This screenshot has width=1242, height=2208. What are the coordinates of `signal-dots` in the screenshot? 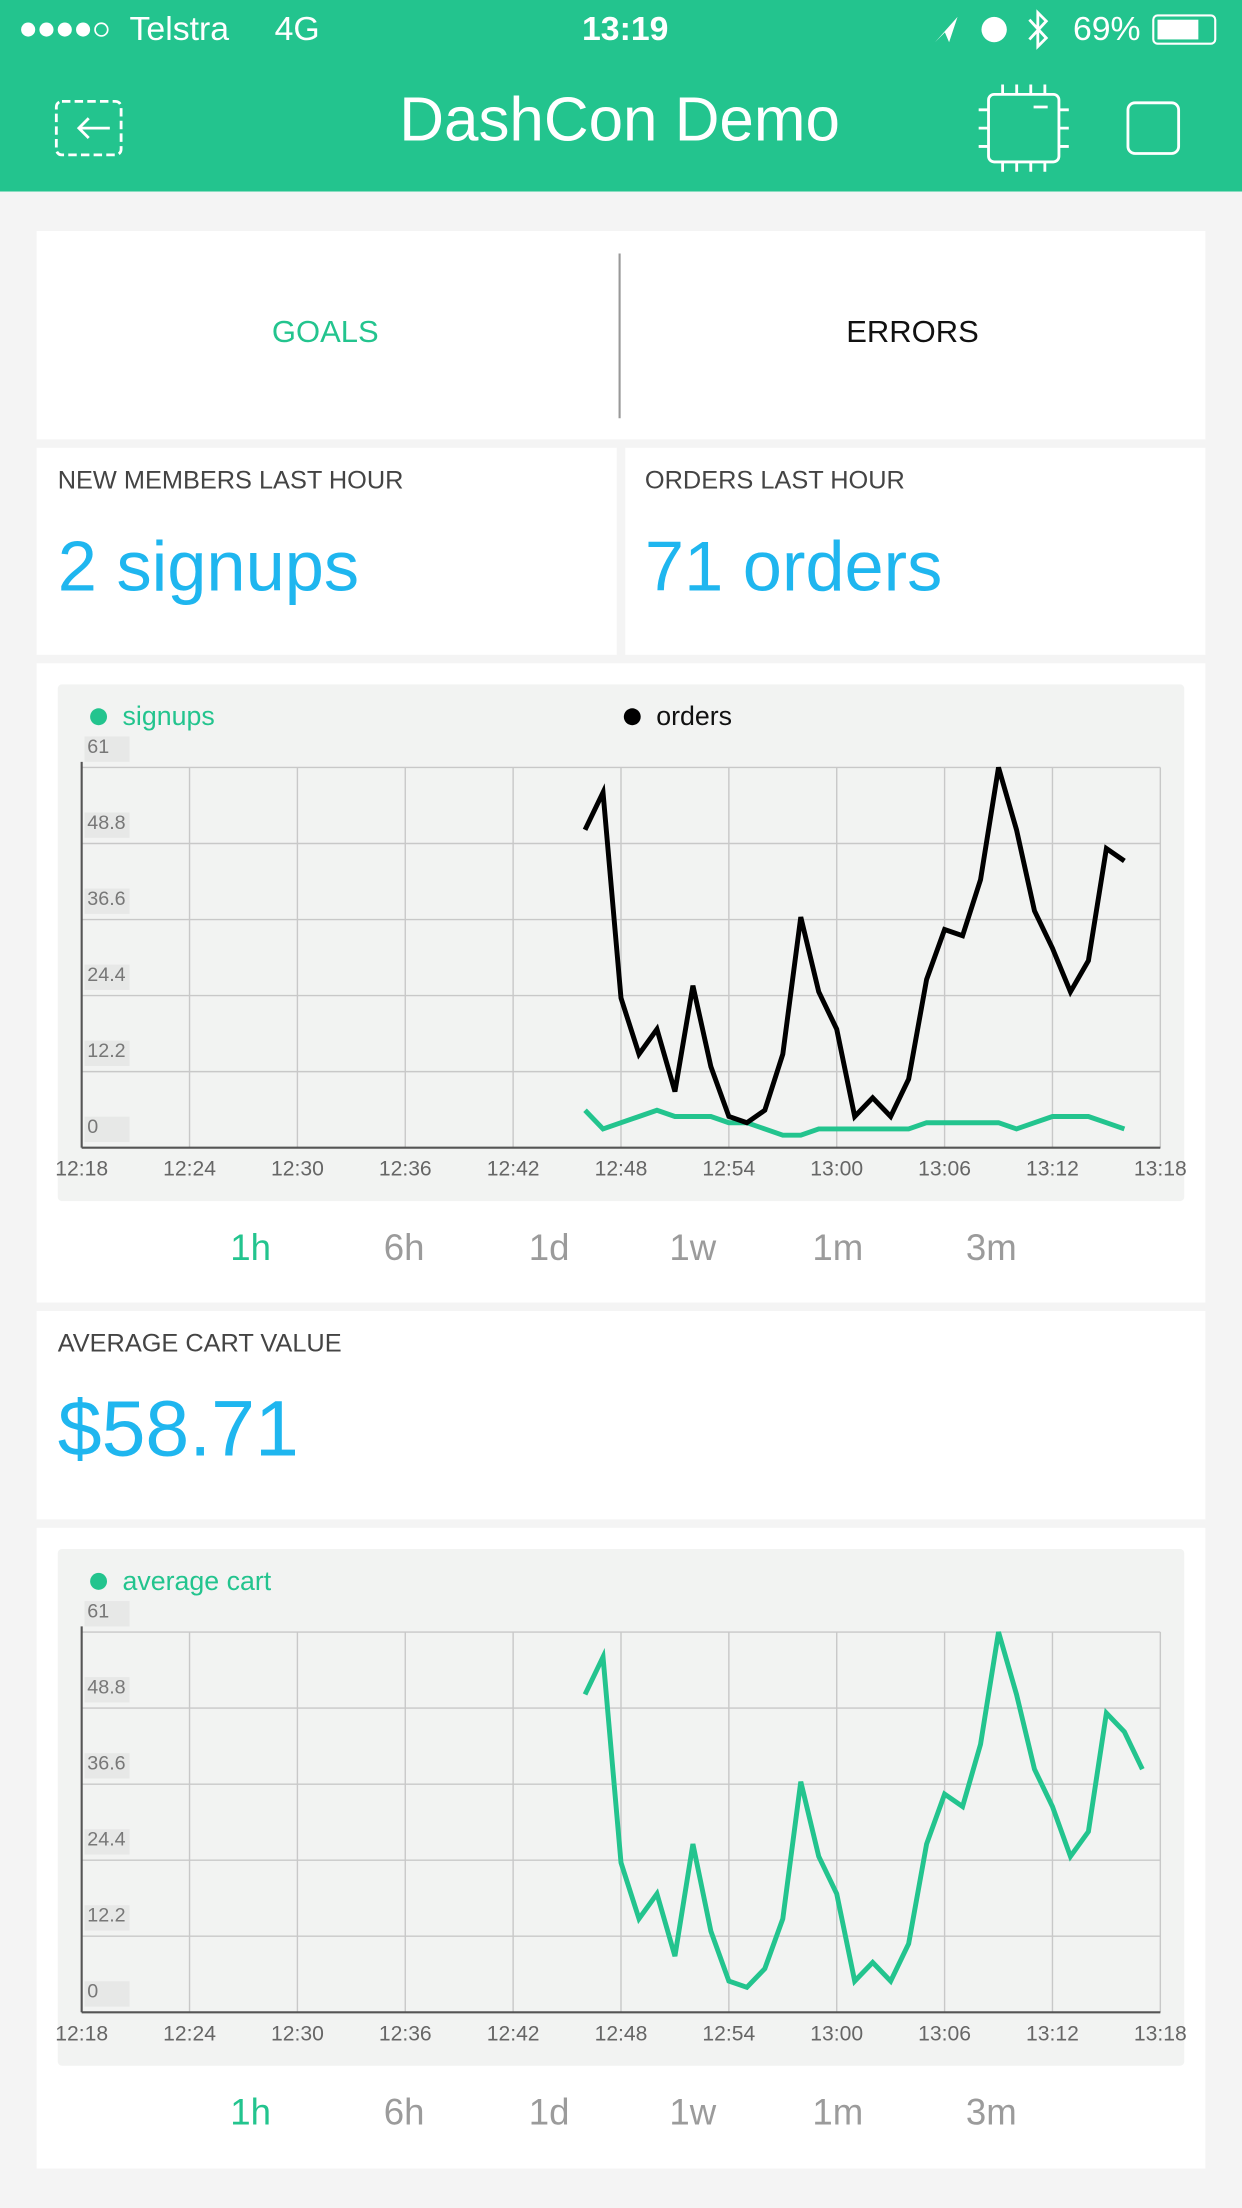 It's located at (65, 29).